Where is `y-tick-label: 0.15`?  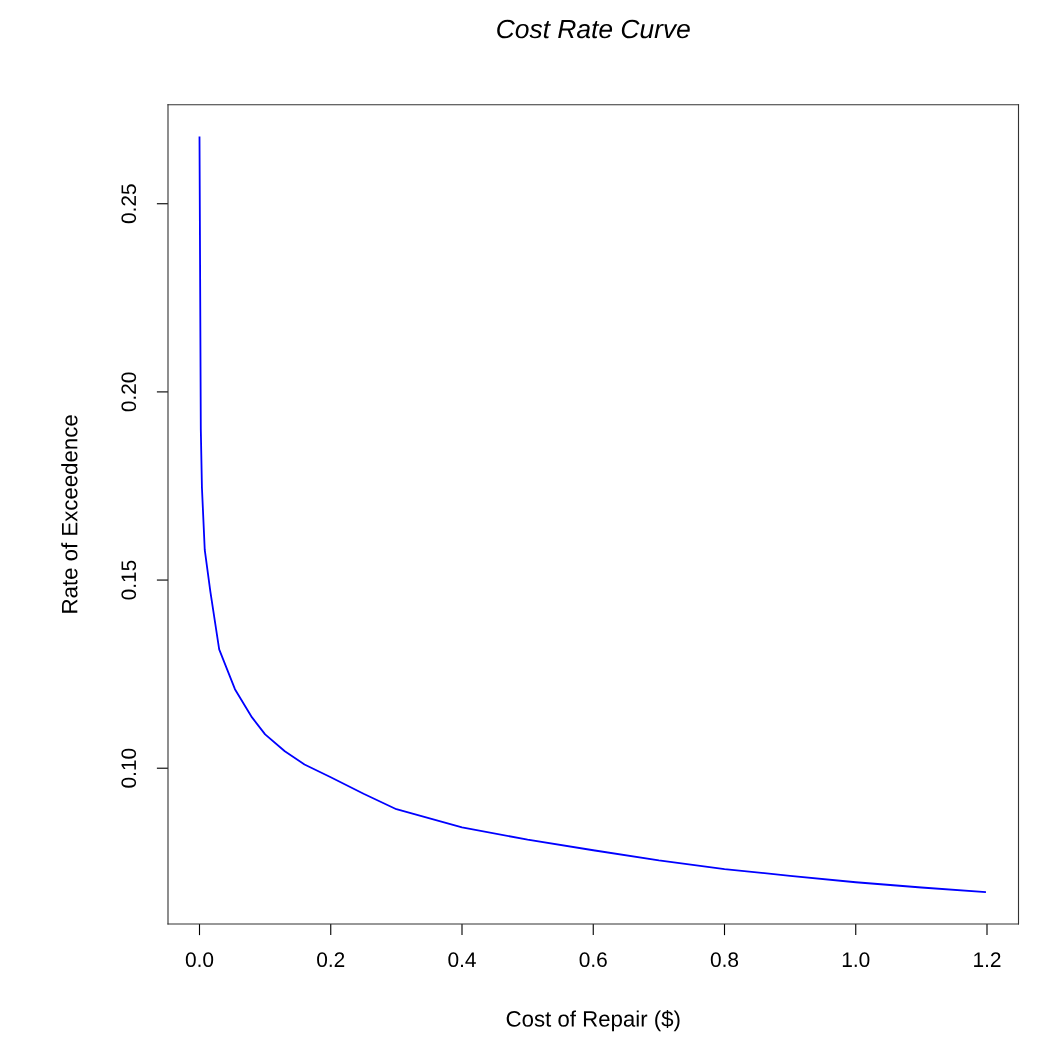
y-tick-label: 0.15 is located at coordinates (129, 580).